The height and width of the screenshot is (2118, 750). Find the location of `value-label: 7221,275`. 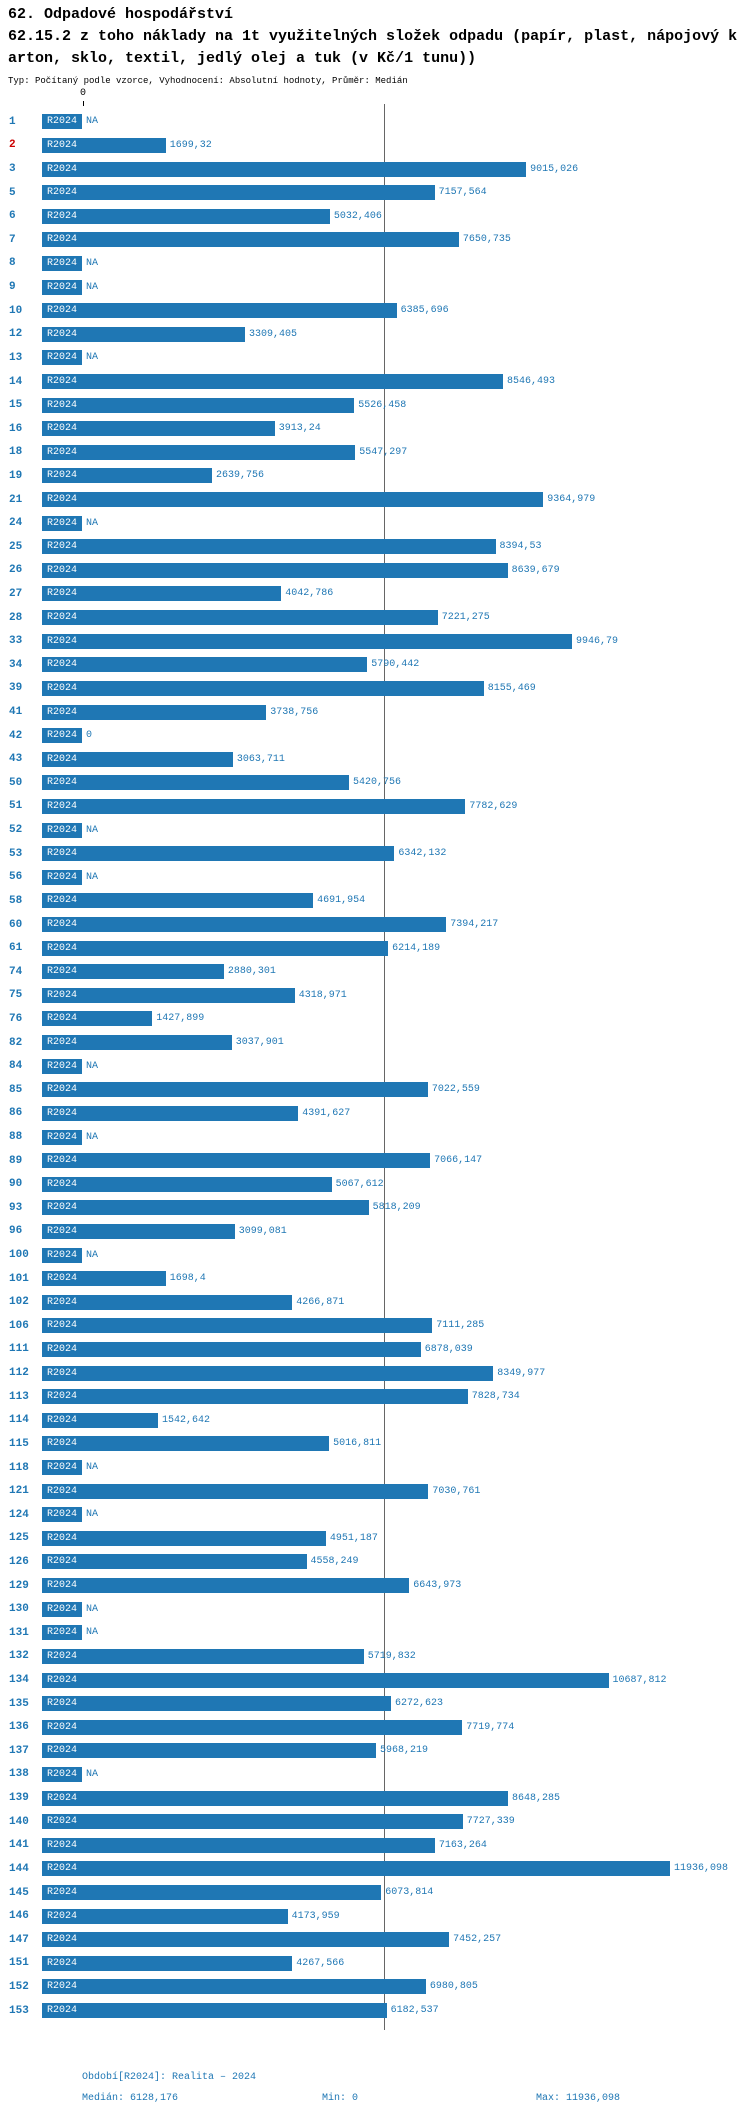

value-label: 7221,275 is located at coordinates (465, 618).